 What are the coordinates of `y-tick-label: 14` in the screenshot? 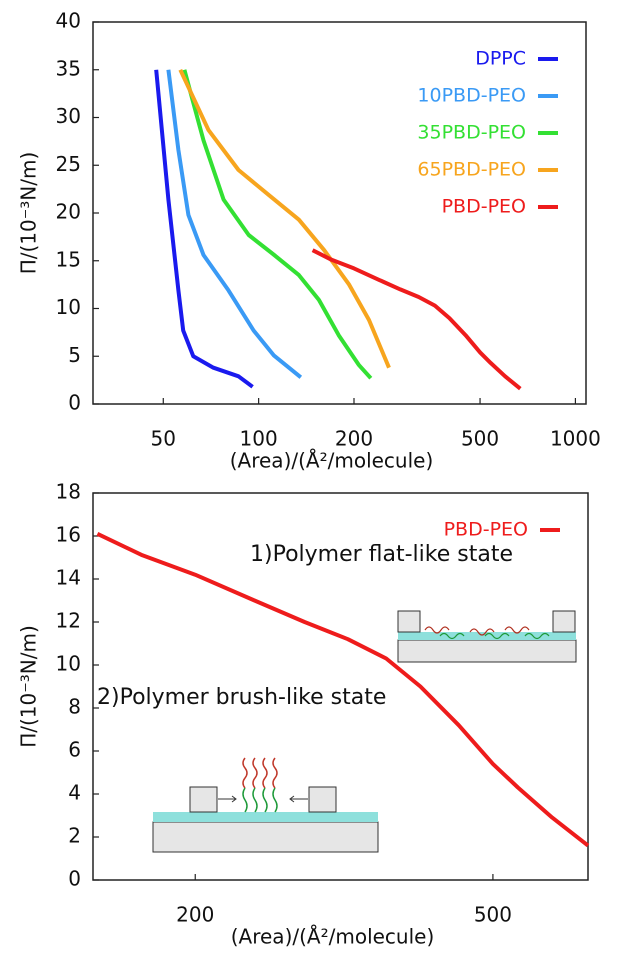 It's located at (68, 578).